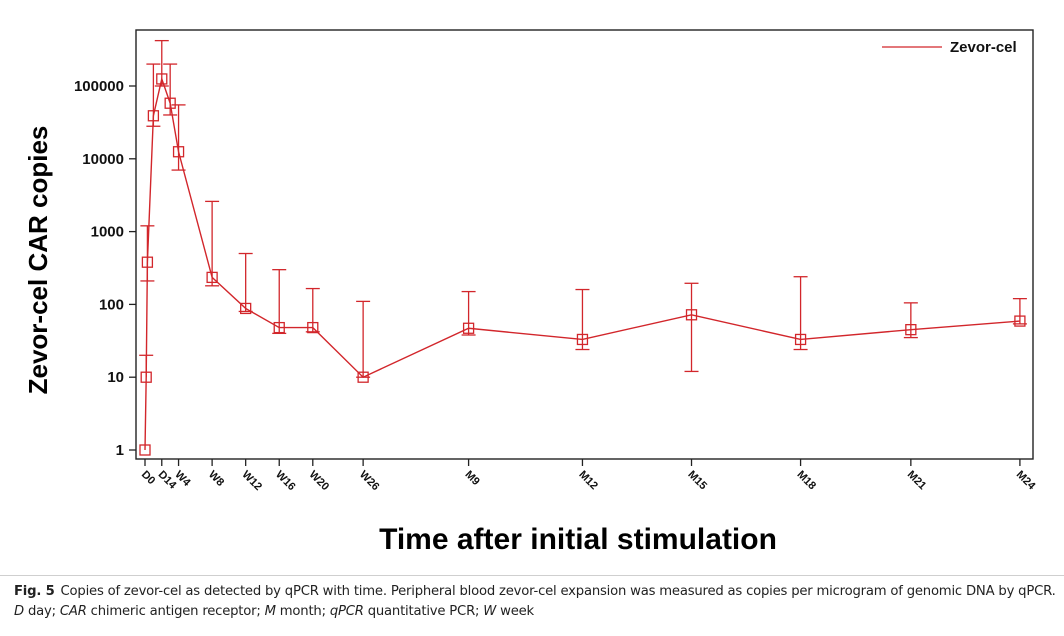 The image size is (1064, 636). Describe the element at coordinates (175, 611) in the screenshot. I see `abbr-def-car: chimeric antigen receptor;` at that location.